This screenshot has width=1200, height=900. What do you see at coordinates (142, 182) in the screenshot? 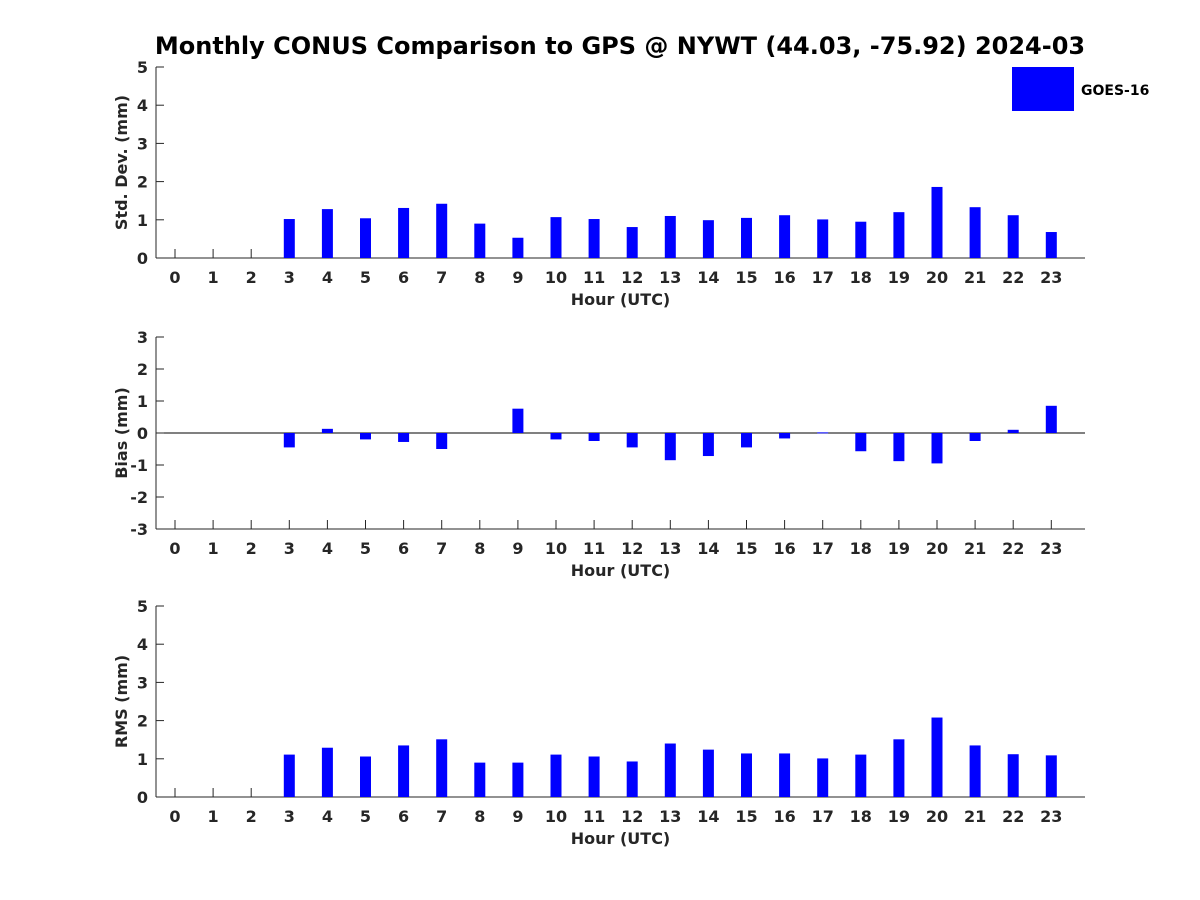
I see `y-tick-label: 2` at bounding box center [142, 182].